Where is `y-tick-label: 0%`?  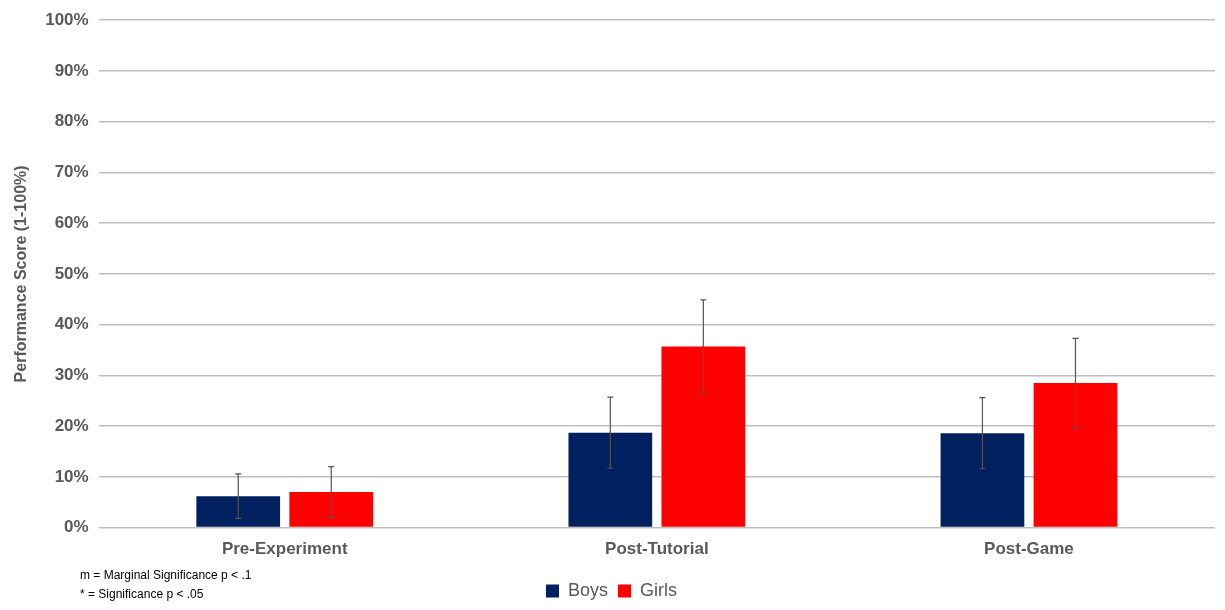
y-tick-label: 0% is located at coordinates (76, 527).